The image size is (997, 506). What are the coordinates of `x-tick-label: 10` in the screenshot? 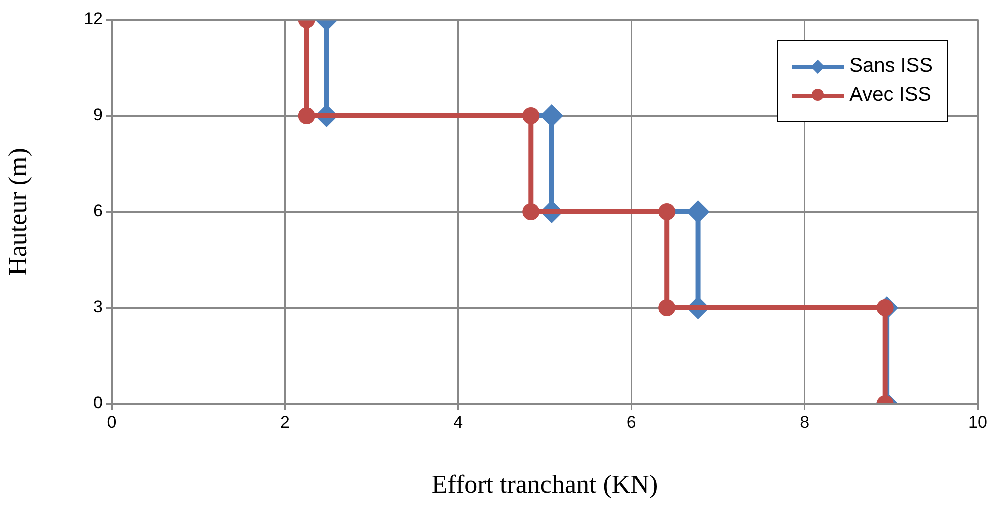 It's located at (978, 422).